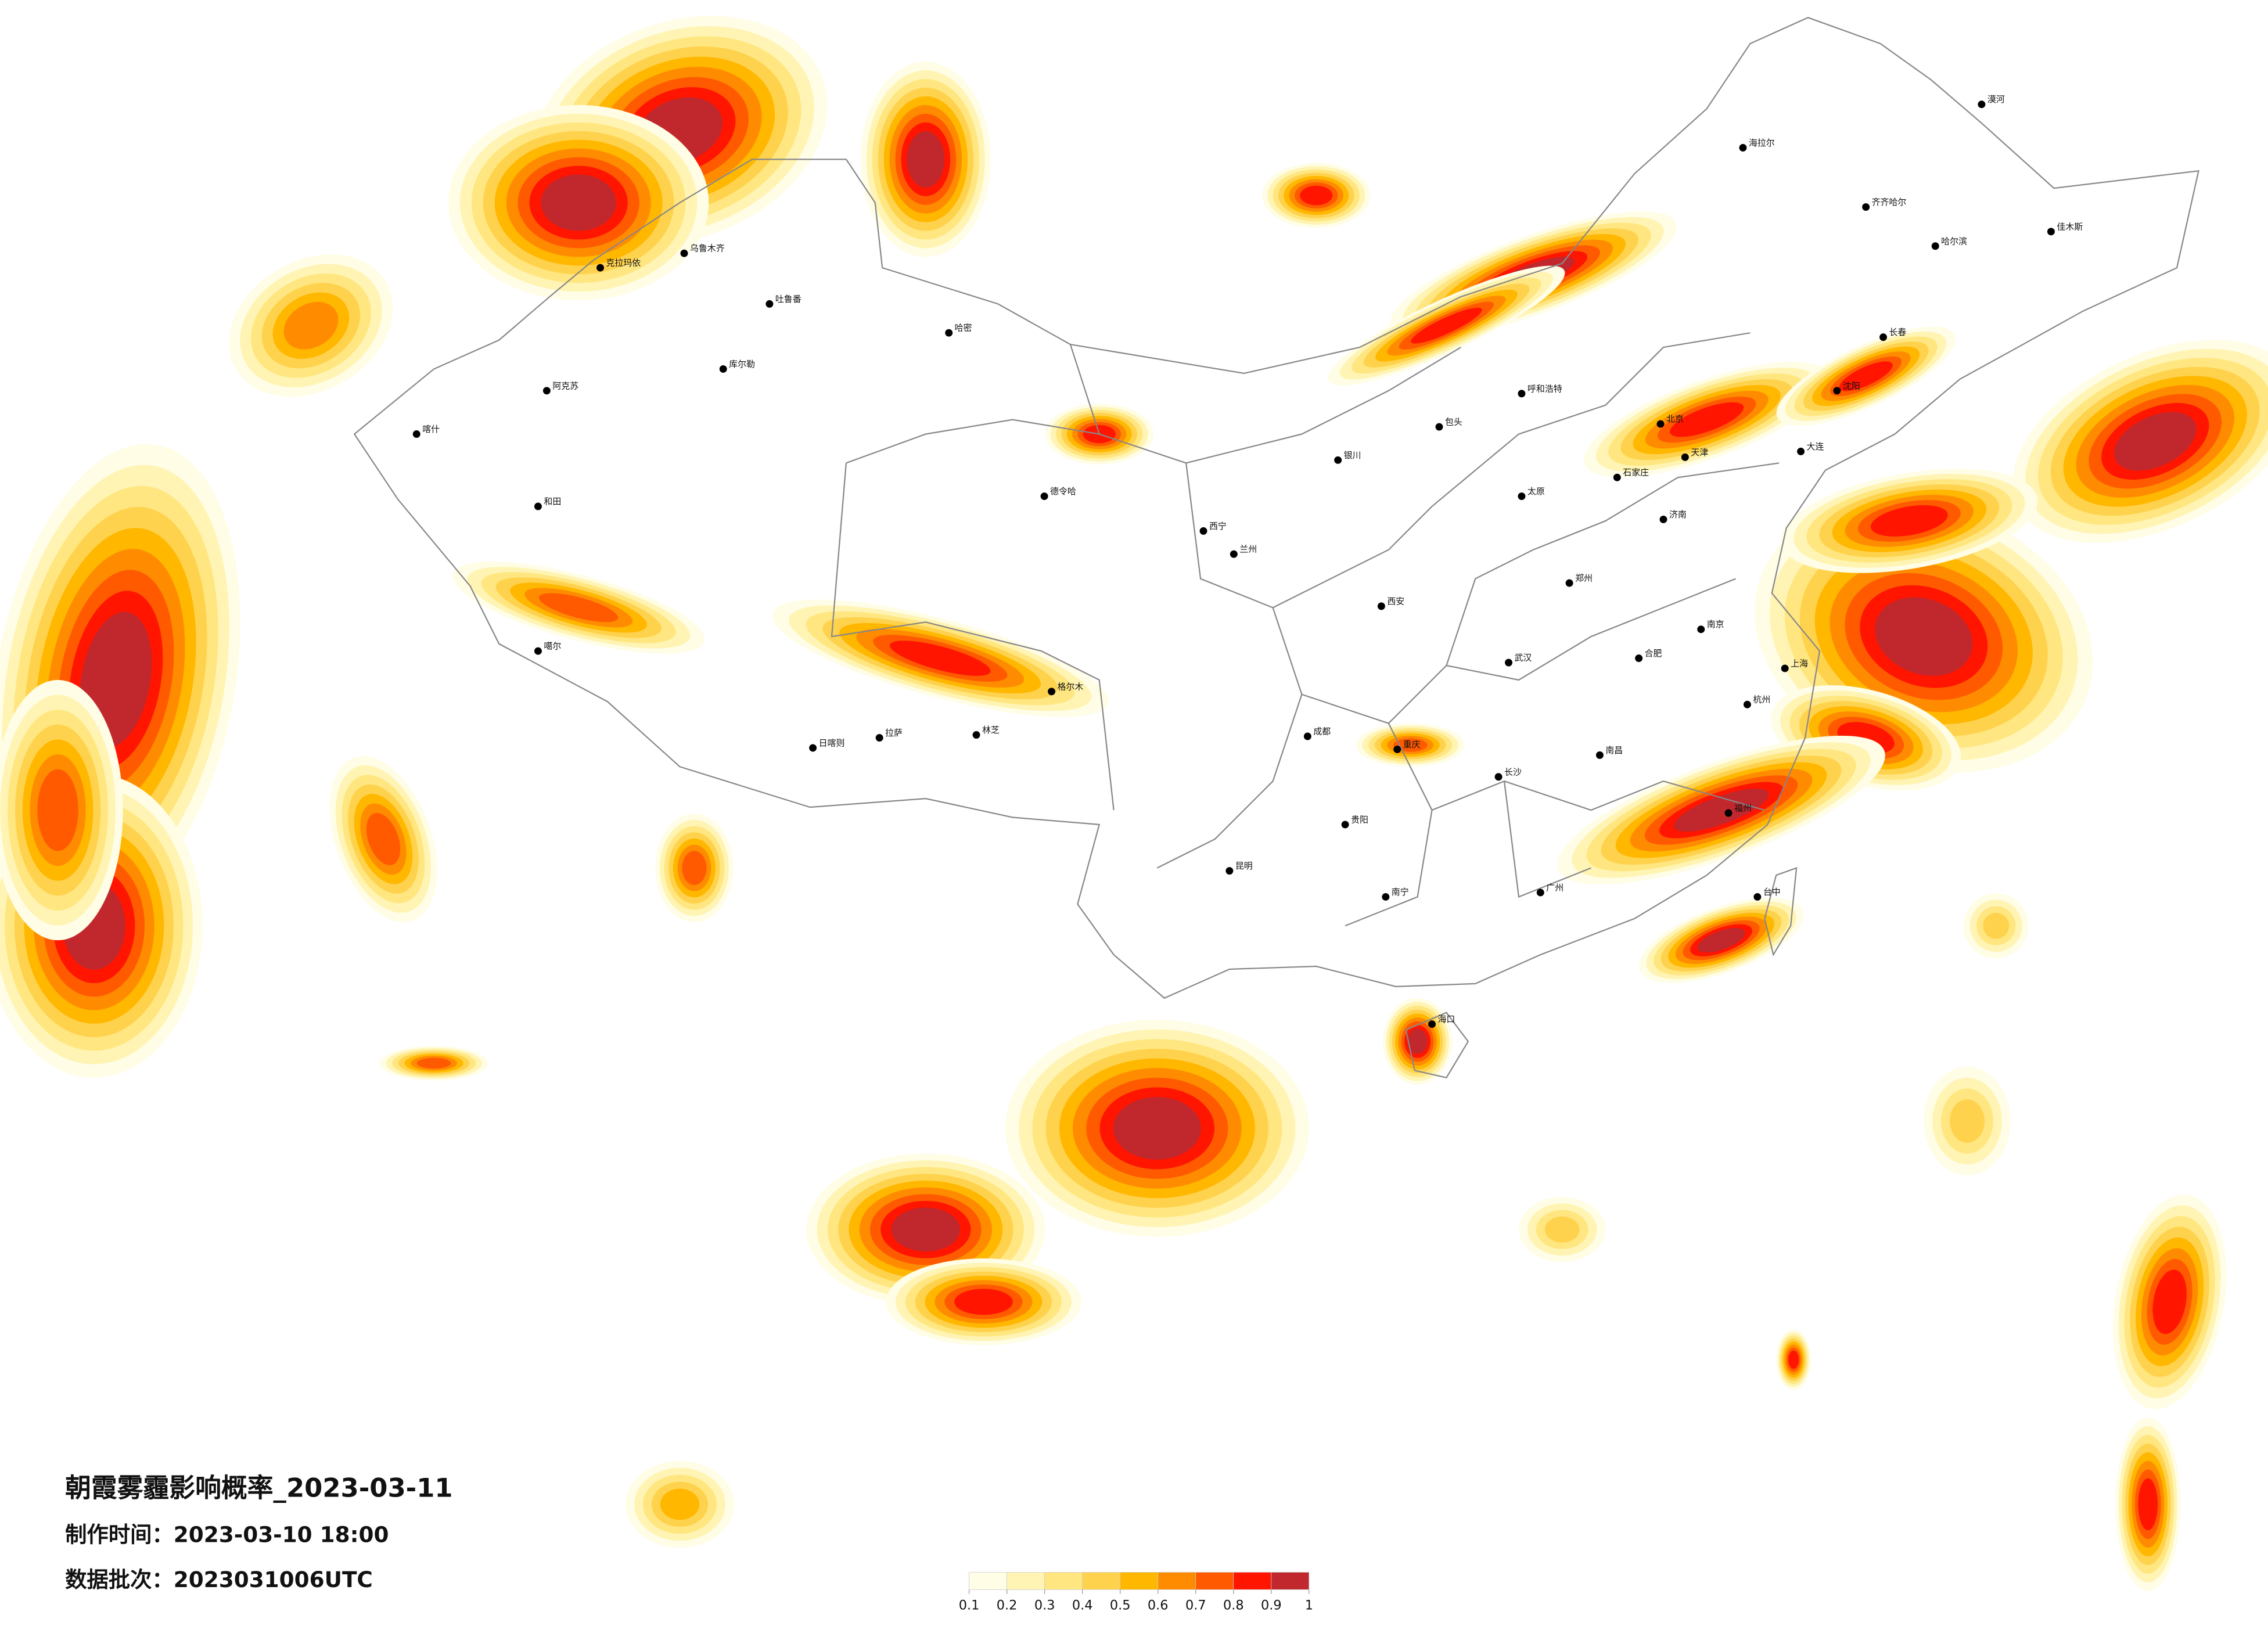  Describe the element at coordinates (1799, 663) in the screenshot. I see `city-label: 上海` at that location.